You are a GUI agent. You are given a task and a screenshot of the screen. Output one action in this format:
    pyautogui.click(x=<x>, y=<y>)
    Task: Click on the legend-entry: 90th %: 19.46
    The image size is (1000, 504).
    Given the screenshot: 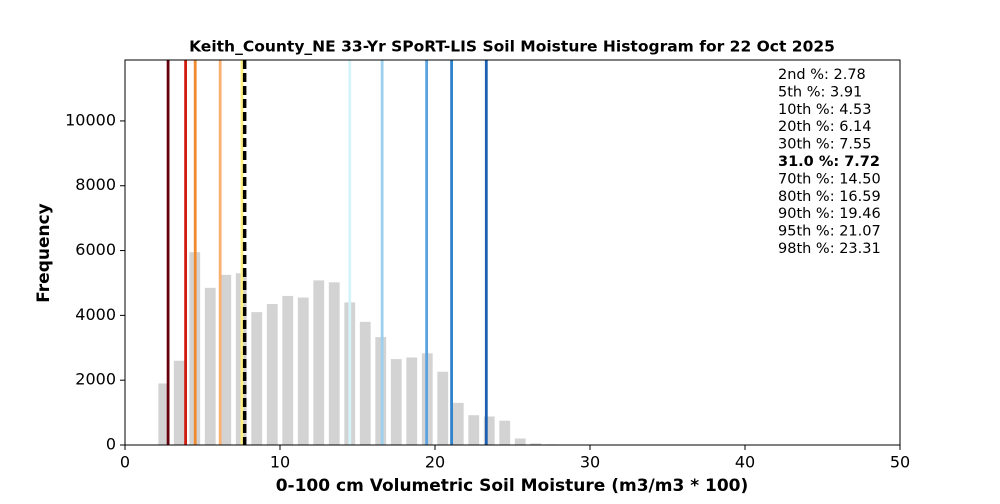 What is the action you would take?
    pyautogui.click(x=829, y=214)
    